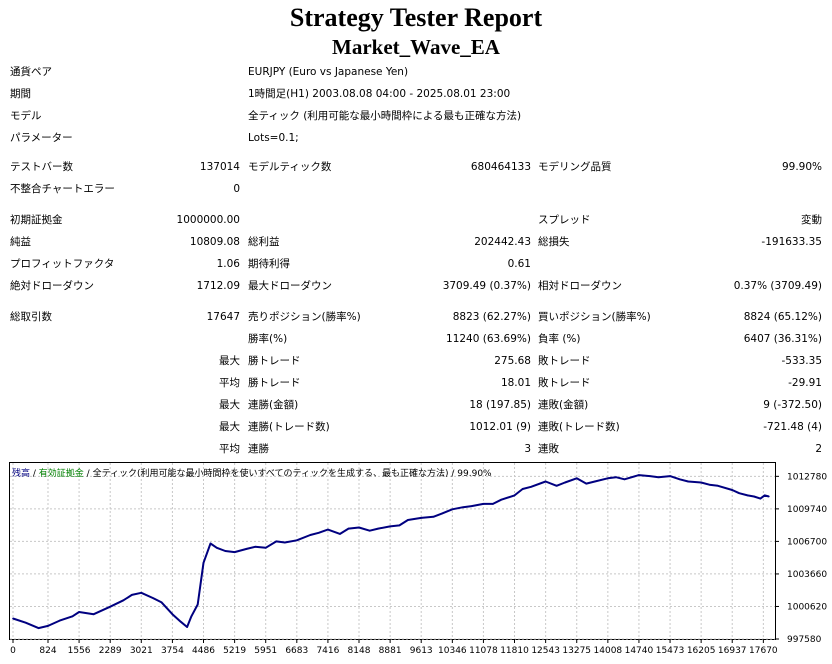 Image resolution: width=832 pixels, height=664 pixels. Describe the element at coordinates (500, 427) in the screenshot. I see `max-consecutive-profit-value: 1012.01 (9)` at that location.